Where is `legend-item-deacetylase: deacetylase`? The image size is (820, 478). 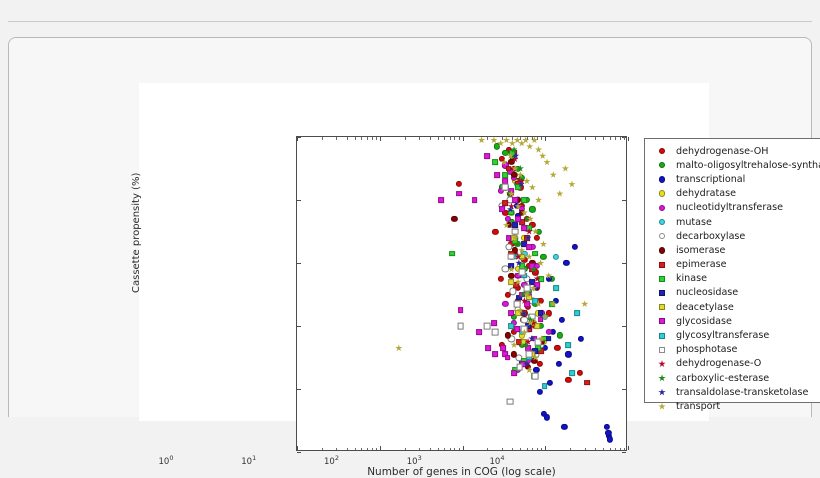
legend-item-deacetylase: deacetylase is located at coordinates (732, 307).